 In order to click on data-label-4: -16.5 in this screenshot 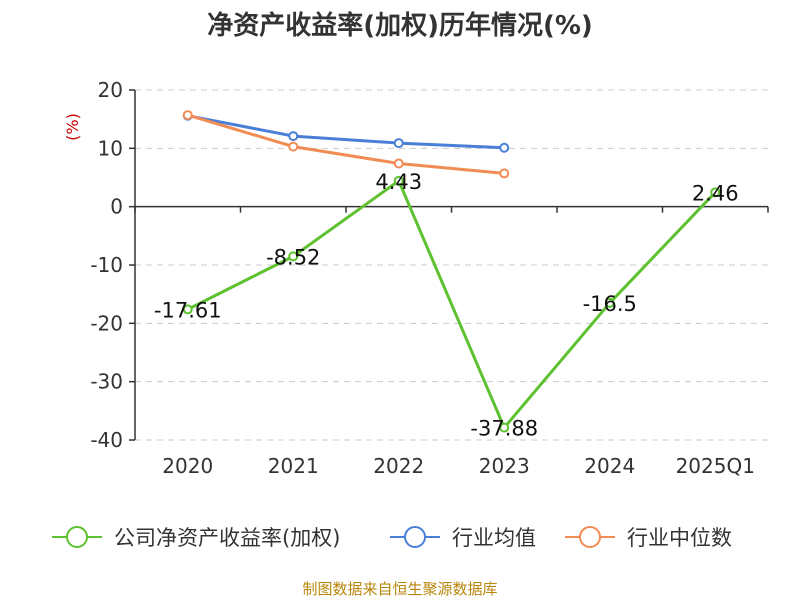, I will do `click(610, 304)`.